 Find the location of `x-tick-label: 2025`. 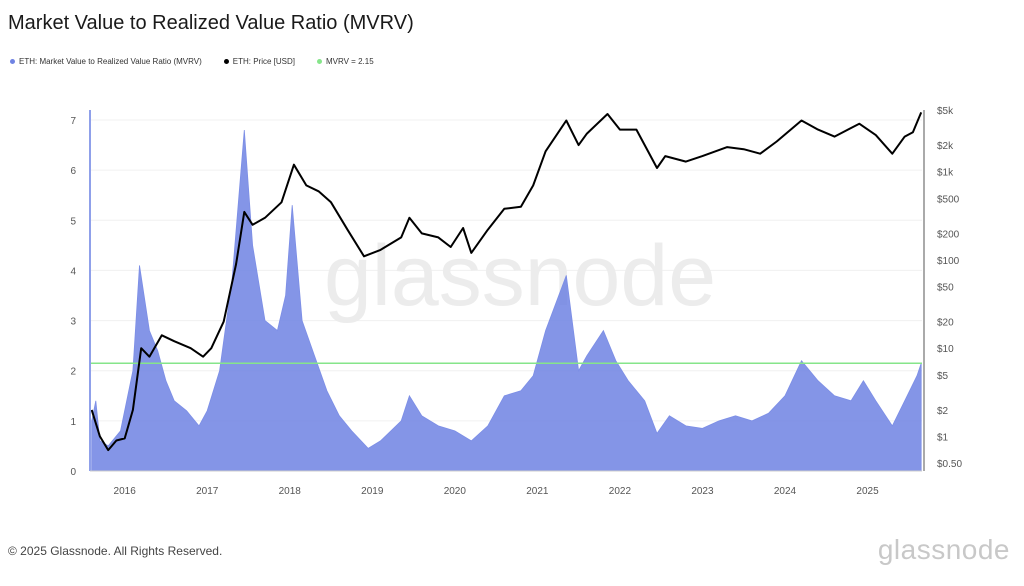

x-tick-label: 2025 is located at coordinates (867, 491).